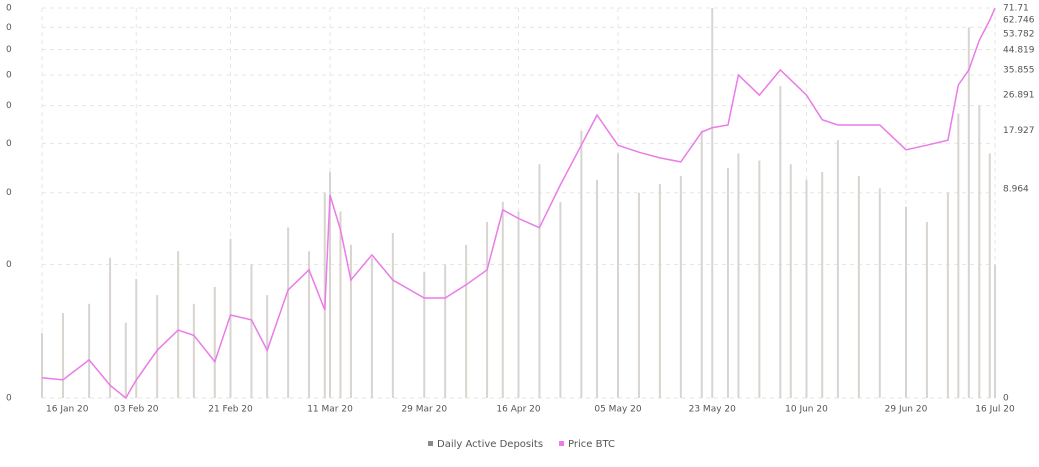  Describe the element at coordinates (618, 410) in the screenshot. I see `x-tick-label: 05 May 20` at that location.